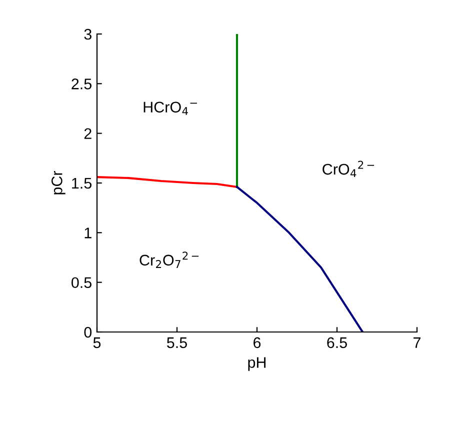 The width and height of the screenshot is (449, 426). I want to click on y-tick-label: 0, so click(88, 332).